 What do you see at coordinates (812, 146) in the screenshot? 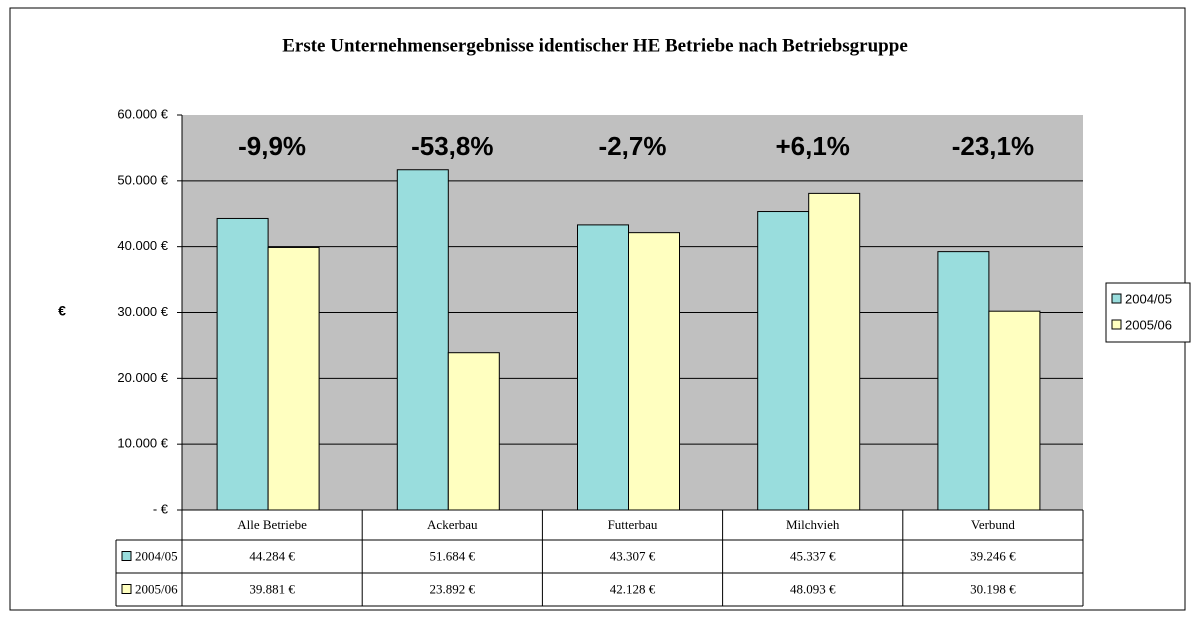
I see `annotation: +6,1%` at bounding box center [812, 146].